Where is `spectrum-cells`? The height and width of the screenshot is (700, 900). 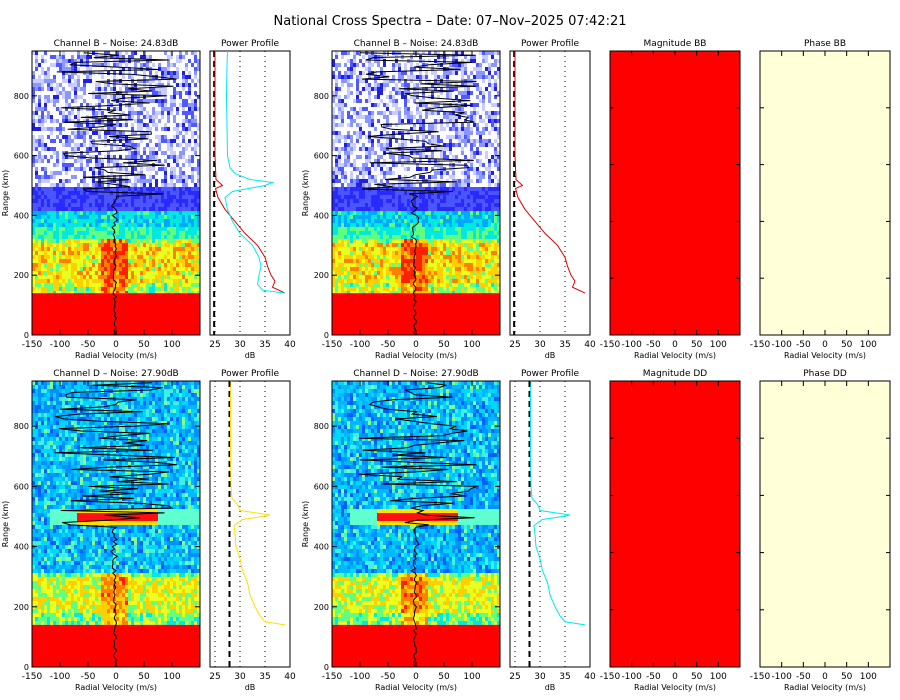 spectrum-cells is located at coordinates (416, 172).